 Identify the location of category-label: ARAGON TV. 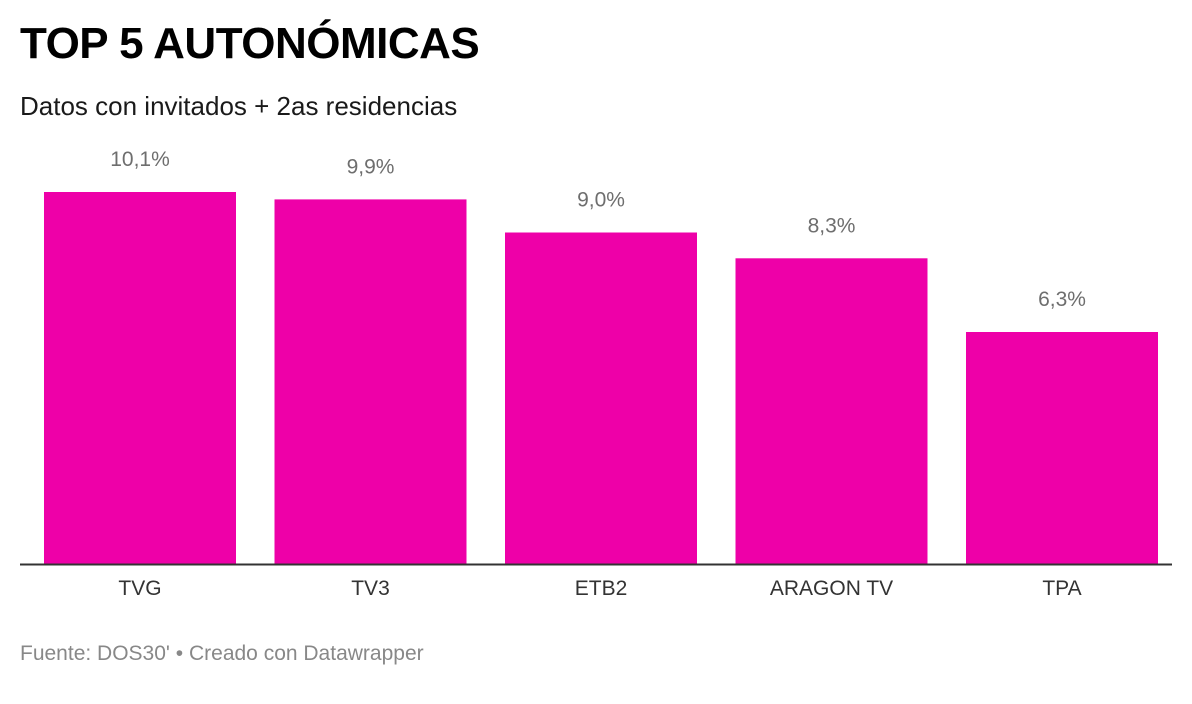
(831, 588).